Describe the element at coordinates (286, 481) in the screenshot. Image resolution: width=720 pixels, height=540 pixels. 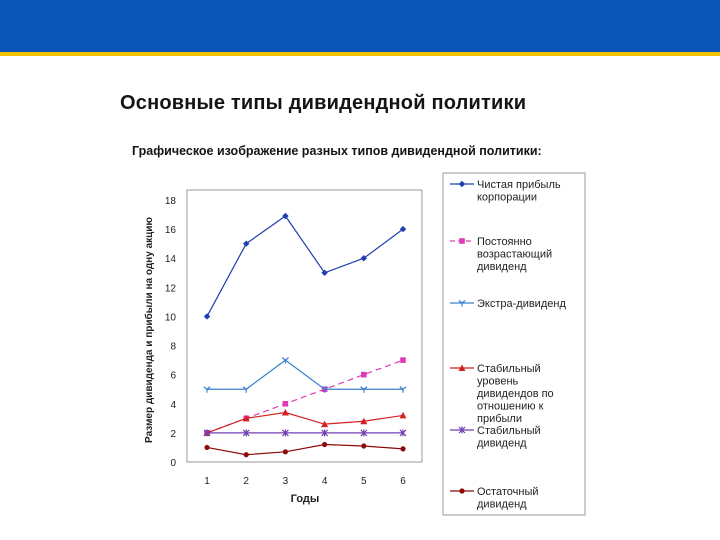
I see `x-tick-label: 3` at that location.